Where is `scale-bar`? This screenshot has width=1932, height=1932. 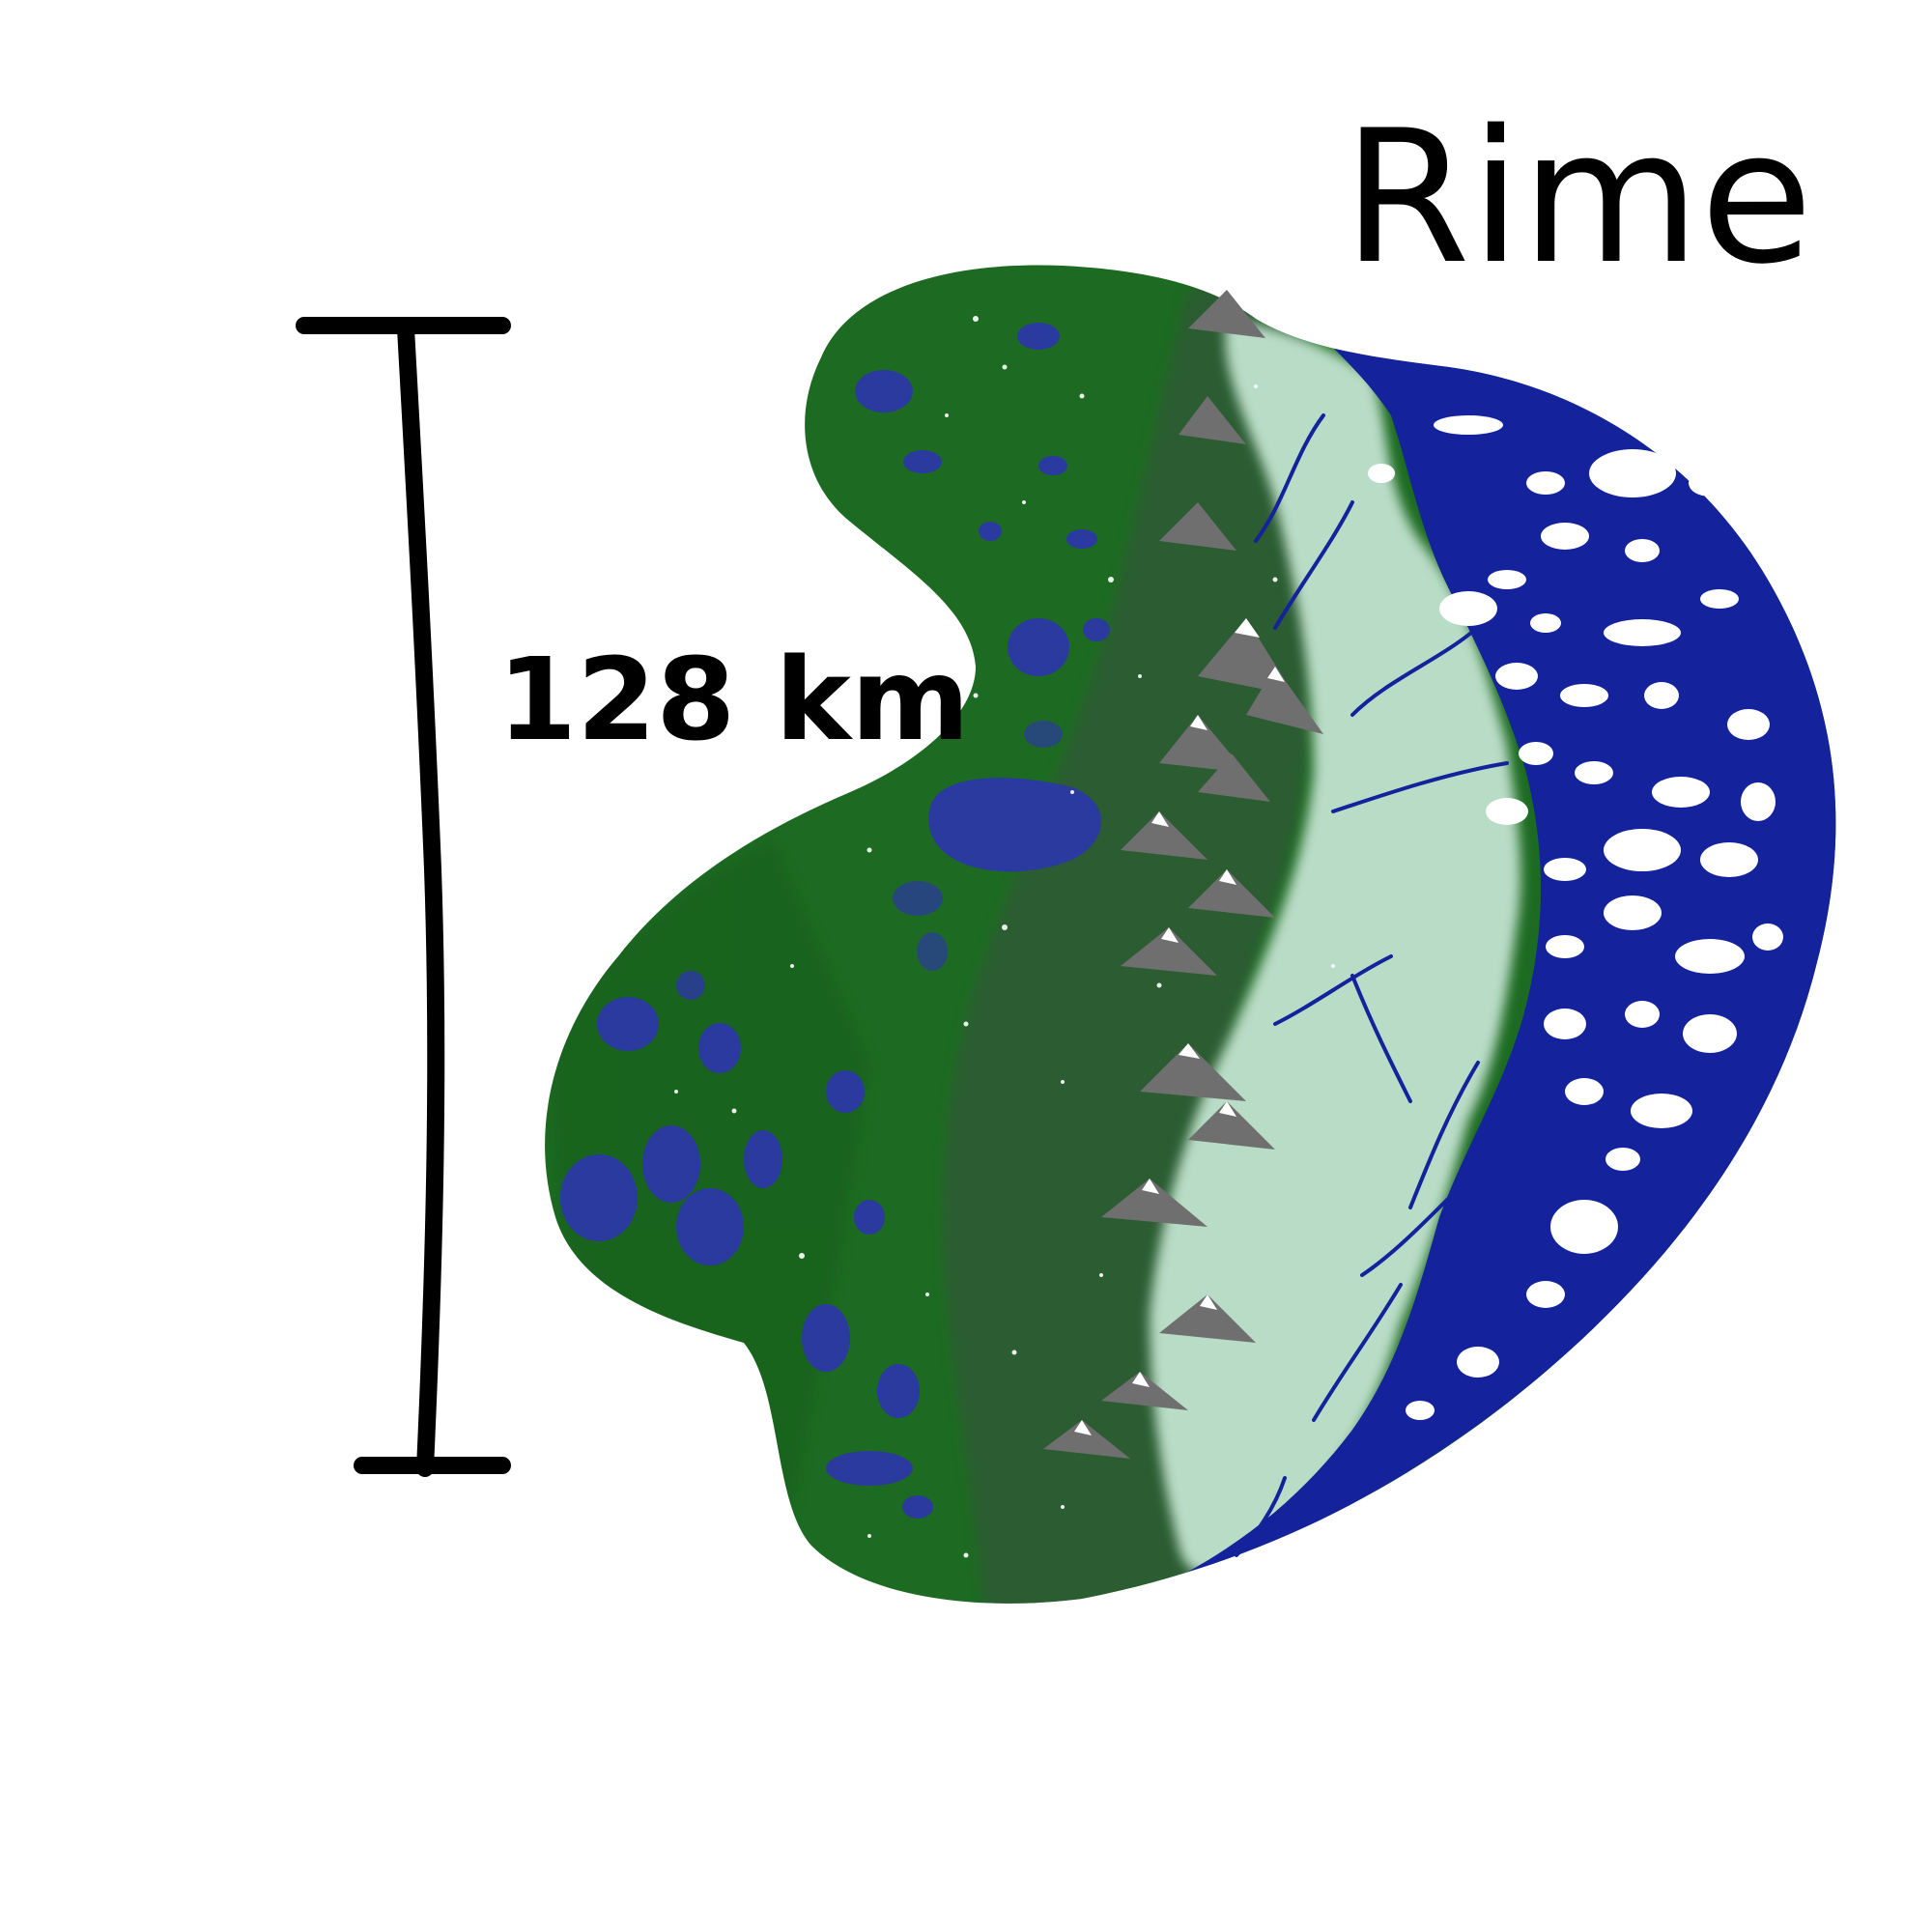
scale-bar is located at coordinates (403, 897).